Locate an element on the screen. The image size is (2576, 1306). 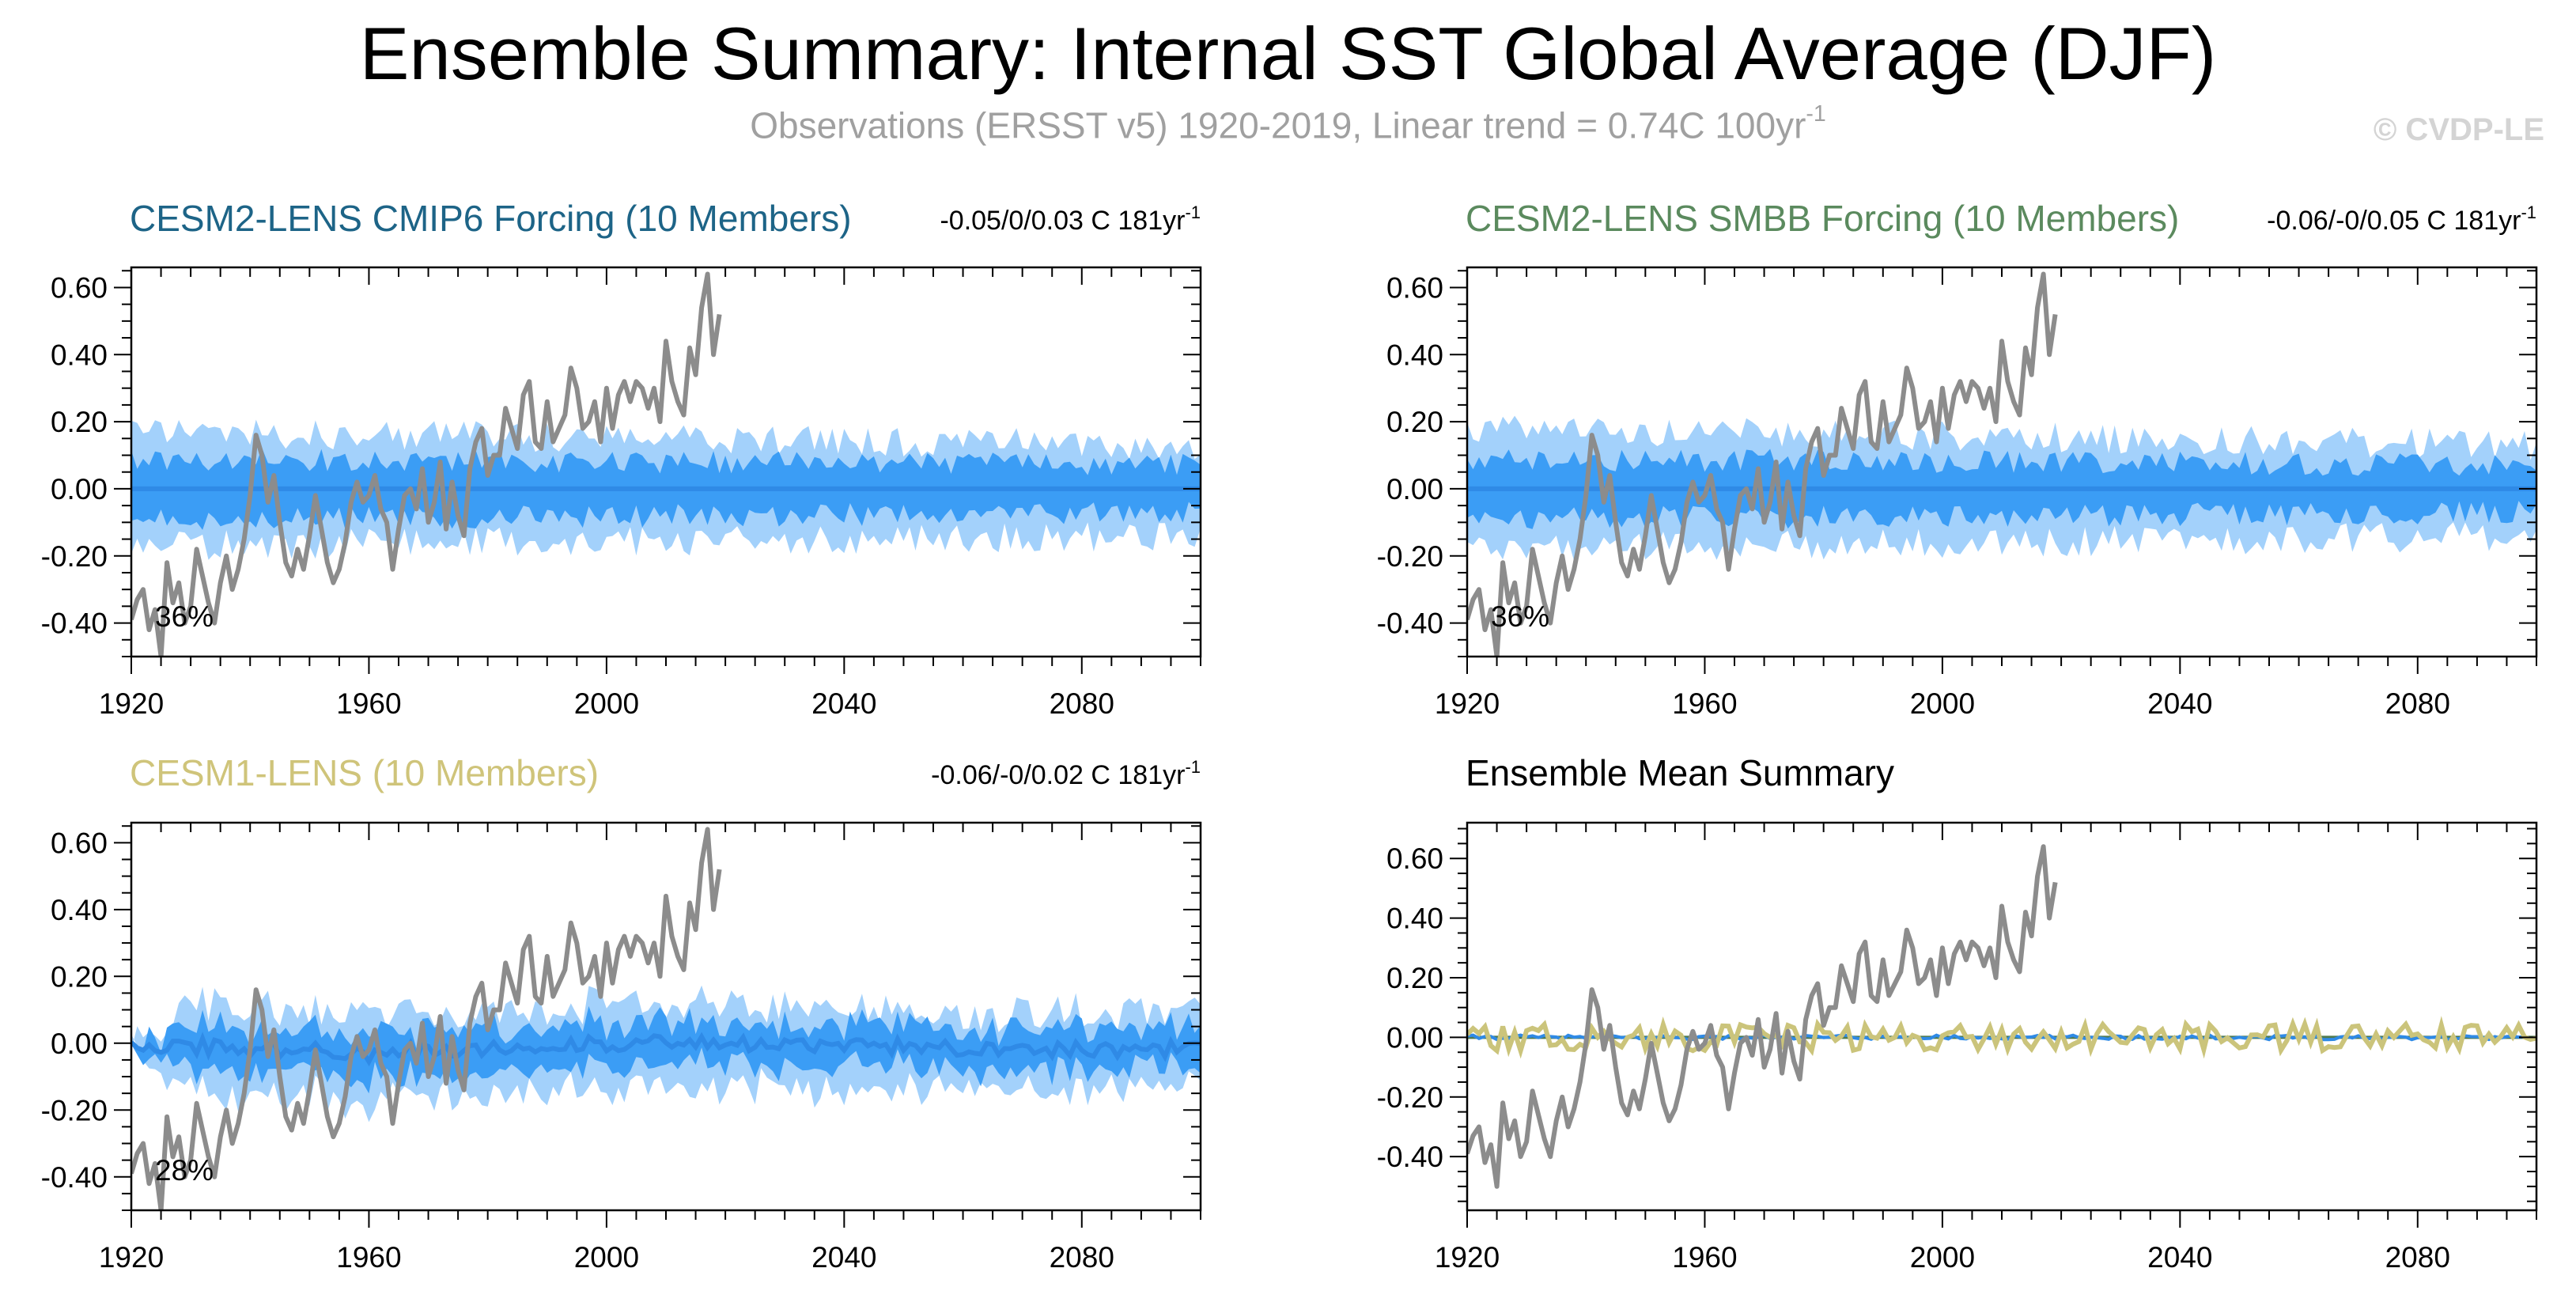
panel-trend: -0.06/-0/0.05 C 181yr-1 is located at coordinates (2402, 219).